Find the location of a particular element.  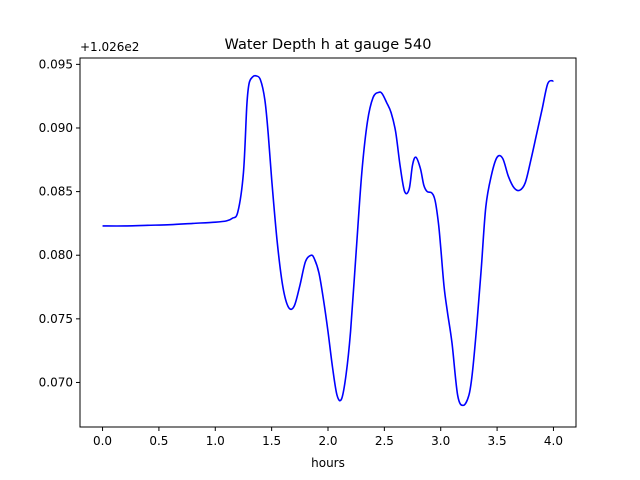

x-tick-label: 1.5 is located at coordinates (271, 441).